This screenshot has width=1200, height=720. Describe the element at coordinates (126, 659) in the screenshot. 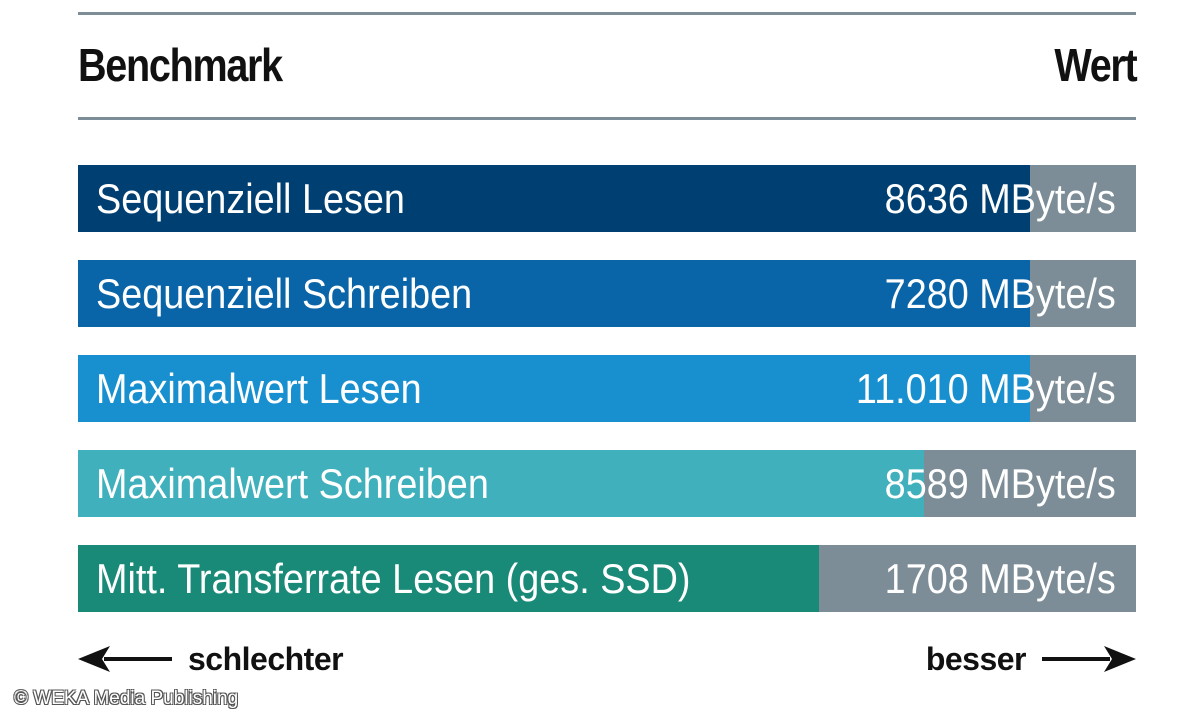

I see `arrow-left-icon` at that location.